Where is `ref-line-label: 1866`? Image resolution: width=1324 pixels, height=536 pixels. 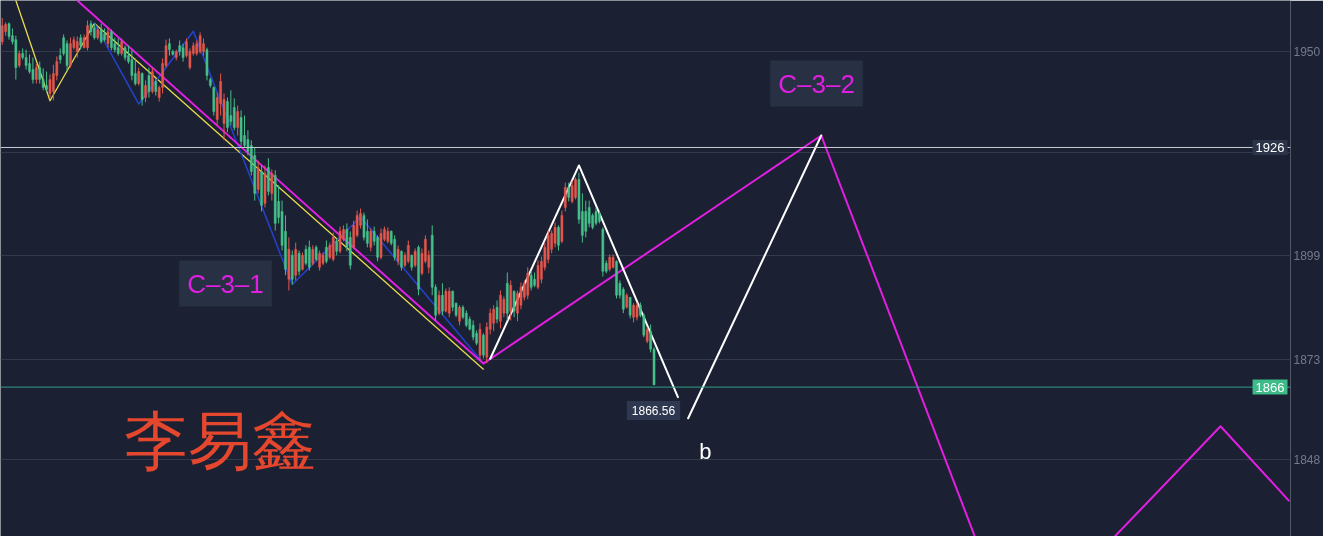
ref-line-label: 1866 is located at coordinates (1270, 387).